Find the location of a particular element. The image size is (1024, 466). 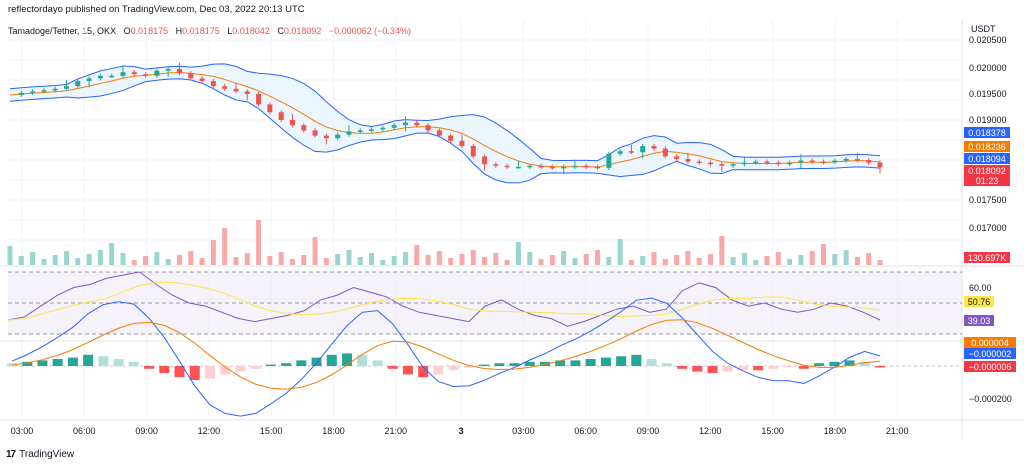

price-axis-label-bg is located at coordinates (987, 180).